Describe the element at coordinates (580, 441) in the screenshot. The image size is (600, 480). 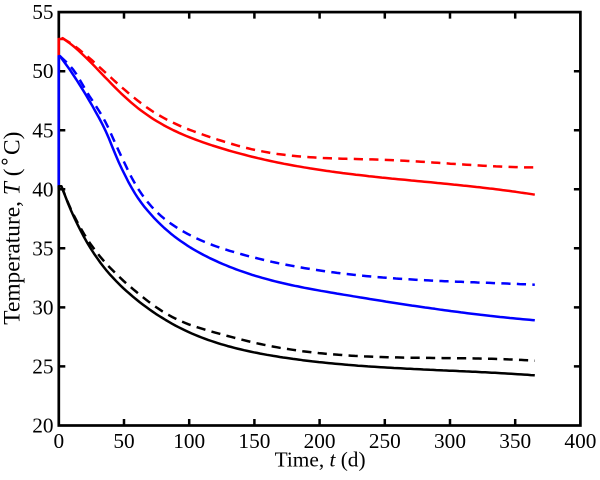
I see `svg-text: 400` at that location.